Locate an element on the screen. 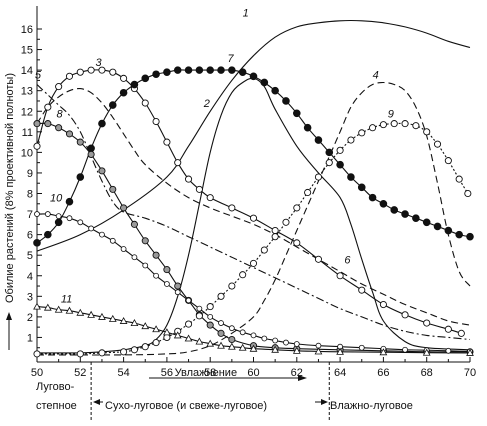  y-axis-title: Обилие растений (8% проективной полноты) is located at coordinates (10, 188).